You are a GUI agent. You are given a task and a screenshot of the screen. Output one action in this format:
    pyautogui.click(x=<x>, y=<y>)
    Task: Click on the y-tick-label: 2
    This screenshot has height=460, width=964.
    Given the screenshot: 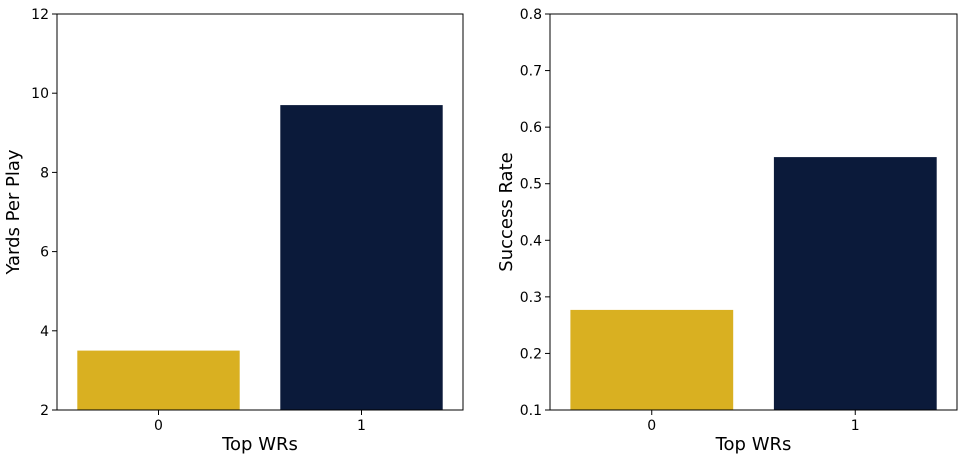 What is the action you would take?
    pyautogui.click(x=44, y=411)
    